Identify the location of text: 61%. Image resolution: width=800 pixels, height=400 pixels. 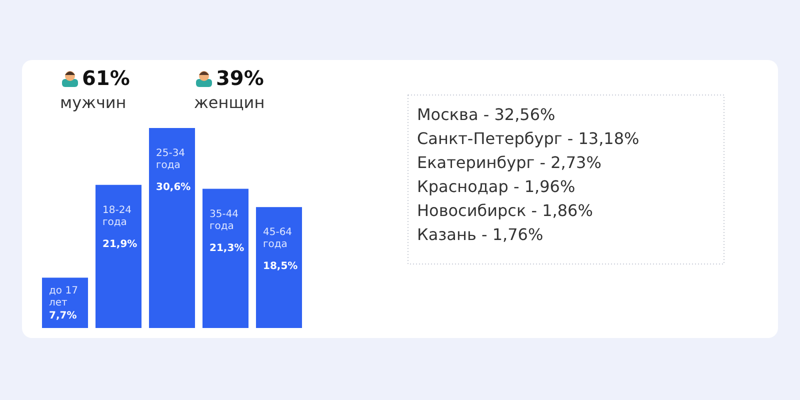
(106, 78).